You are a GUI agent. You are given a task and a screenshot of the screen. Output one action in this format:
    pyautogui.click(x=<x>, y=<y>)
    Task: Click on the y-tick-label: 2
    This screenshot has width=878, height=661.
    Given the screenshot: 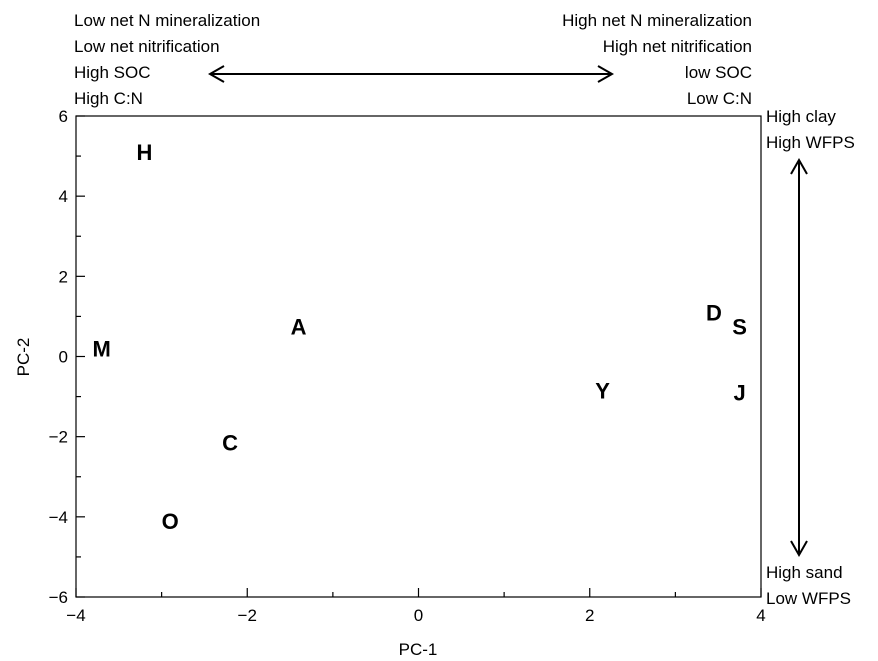 What is the action you would take?
    pyautogui.click(x=63, y=276)
    